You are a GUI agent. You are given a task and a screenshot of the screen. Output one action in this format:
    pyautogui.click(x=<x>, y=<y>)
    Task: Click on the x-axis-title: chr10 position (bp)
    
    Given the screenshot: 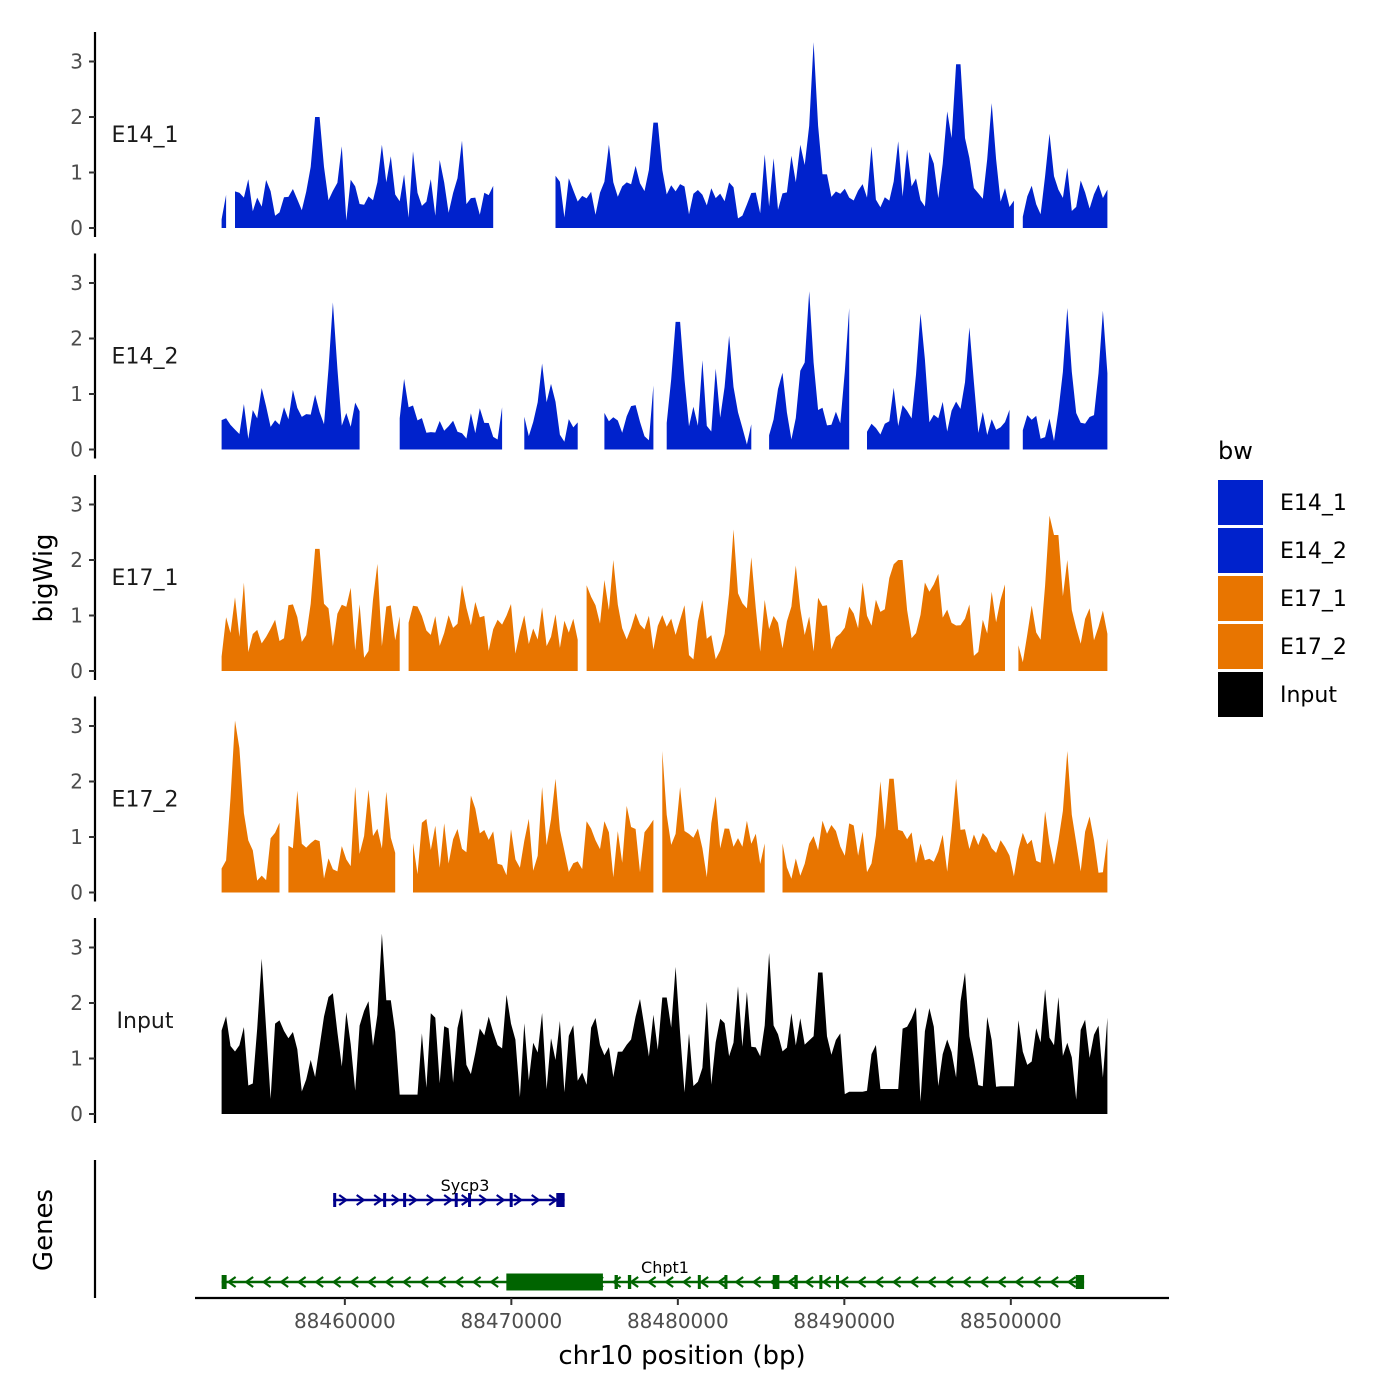 What is the action you would take?
    pyautogui.click(x=681, y=1356)
    